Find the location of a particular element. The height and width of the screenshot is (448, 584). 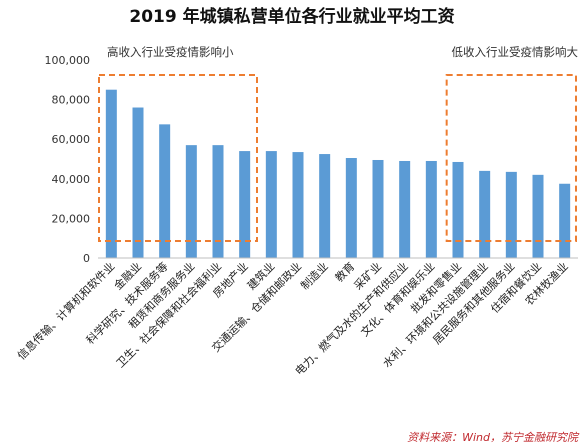

y-tick-label: 40,000 is located at coordinates (71, 179).